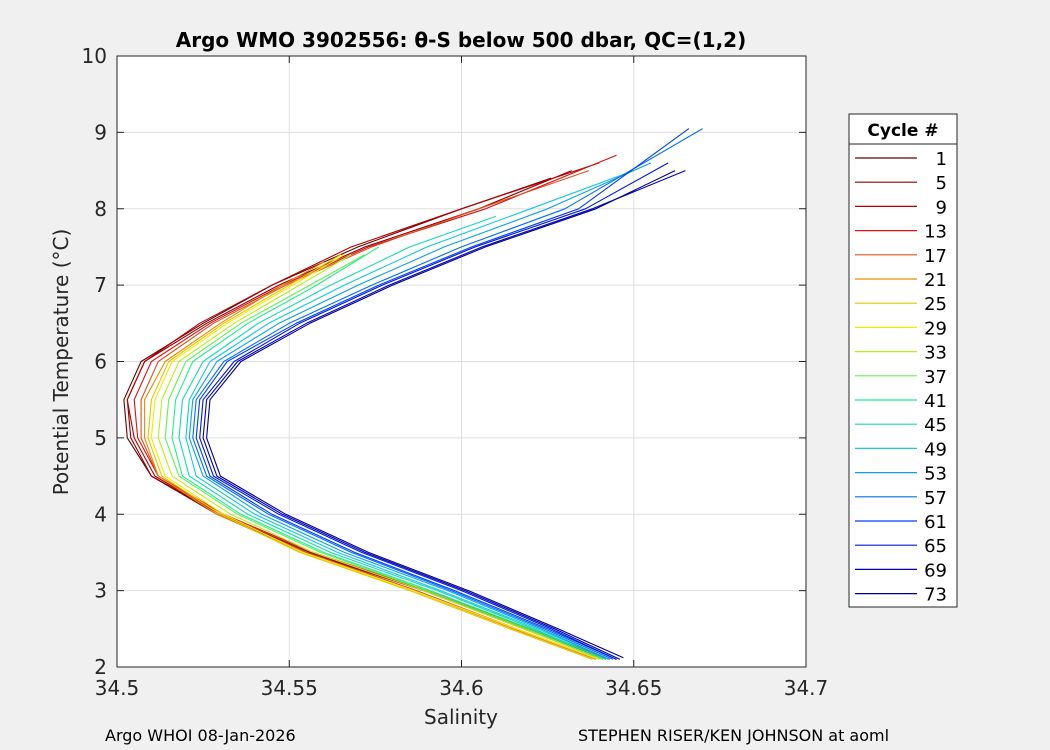 Image resolution: width=1050 pixels, height=750 pixels. What do you see at coordinates (461, 717) in the screenshot?
I see `x-axis-label: Salinity` at bounding box center [461, 717].